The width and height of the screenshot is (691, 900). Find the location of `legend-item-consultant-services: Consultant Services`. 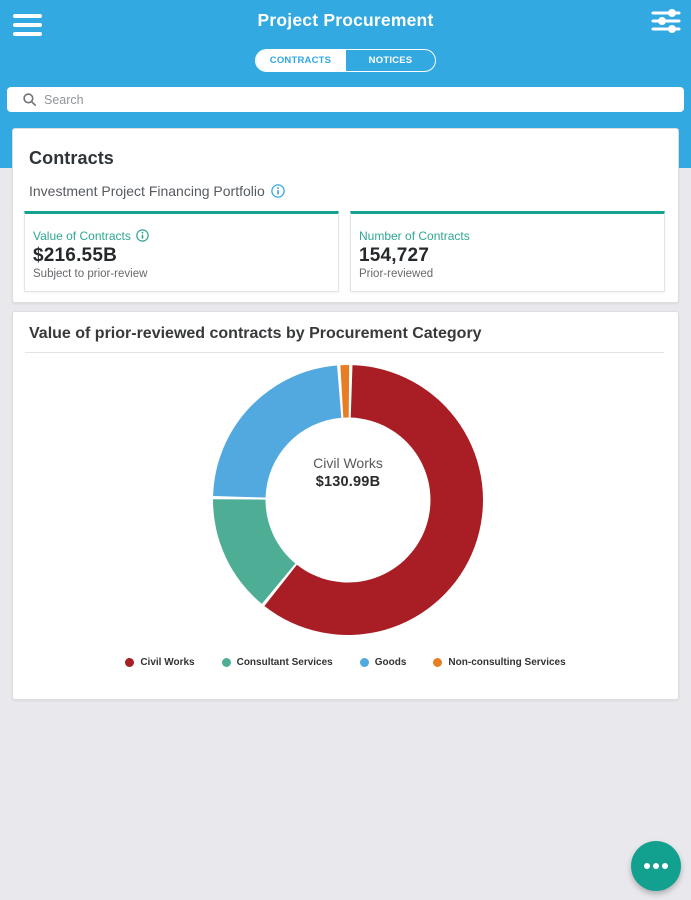

legend-item-consultant-services: Consultant Services is located at coordinates (277, 662).